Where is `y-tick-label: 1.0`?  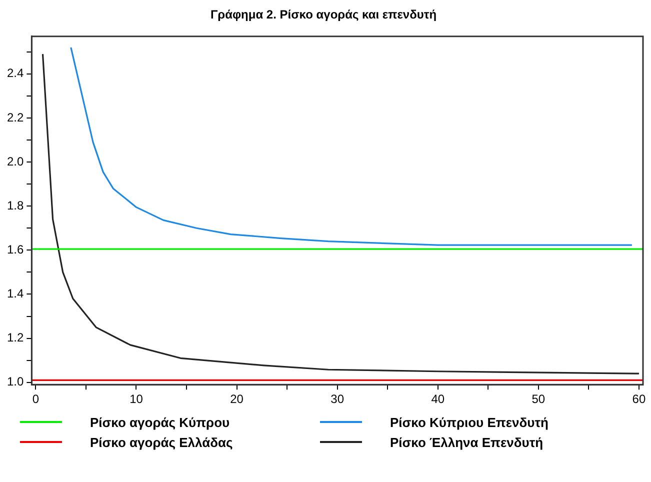
y-tick-label: 1.0 is located at coordinates (15, 381).